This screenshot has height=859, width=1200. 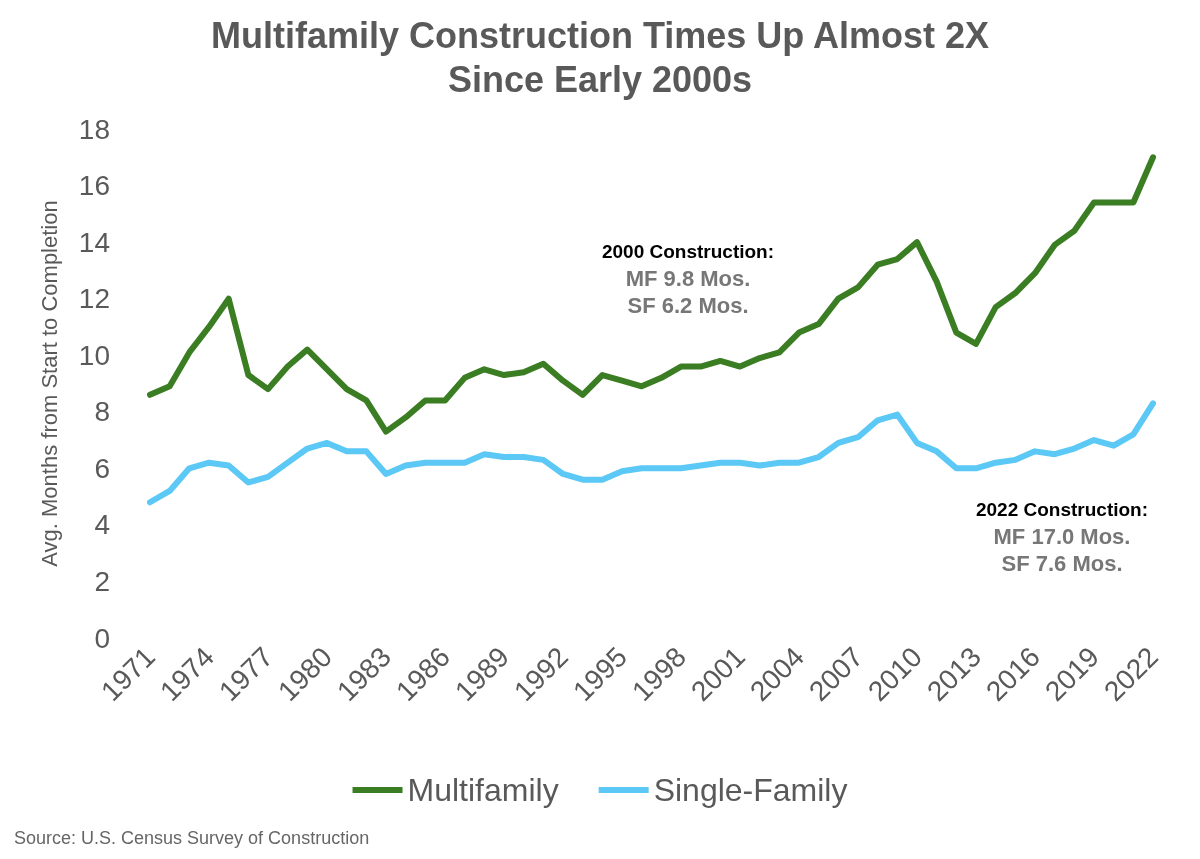 What do you see at coordinates (94, 129) in the screenshot?
I see `y-tick-label: 18` at bounding box center [94, 129].